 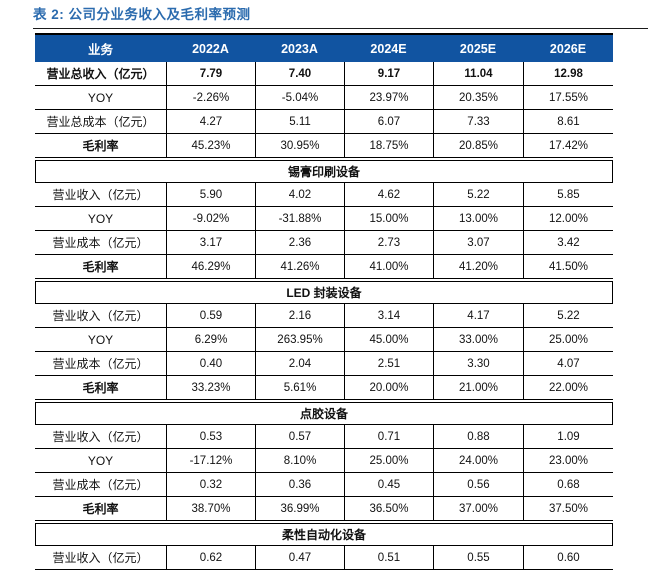 I want to click on table-row: YOY -2.26% -5.04% 23.97% 20.35% 17.55%, so click(x=324, y=98).